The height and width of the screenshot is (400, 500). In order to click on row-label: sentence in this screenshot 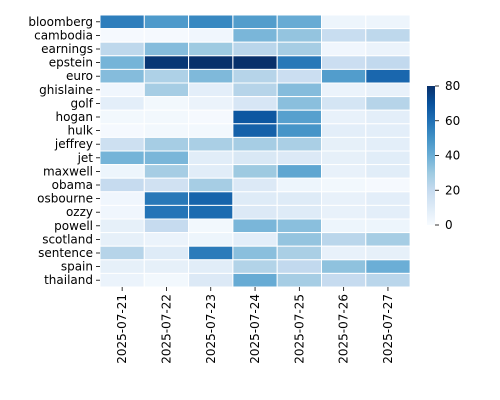, I will do `click(65, 253)`.